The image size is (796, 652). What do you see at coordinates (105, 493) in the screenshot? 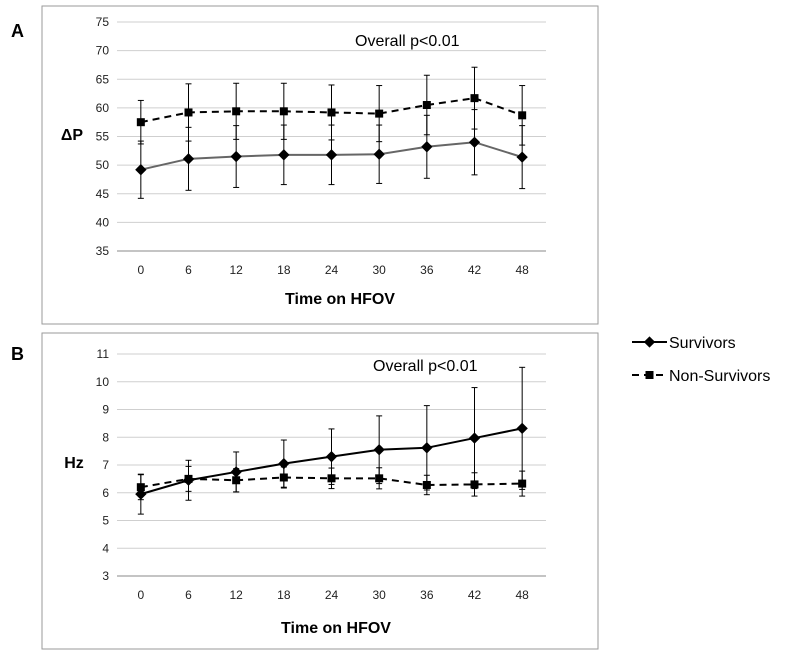
I see `y-tick-label: 6` at bounding box center [105, 493].